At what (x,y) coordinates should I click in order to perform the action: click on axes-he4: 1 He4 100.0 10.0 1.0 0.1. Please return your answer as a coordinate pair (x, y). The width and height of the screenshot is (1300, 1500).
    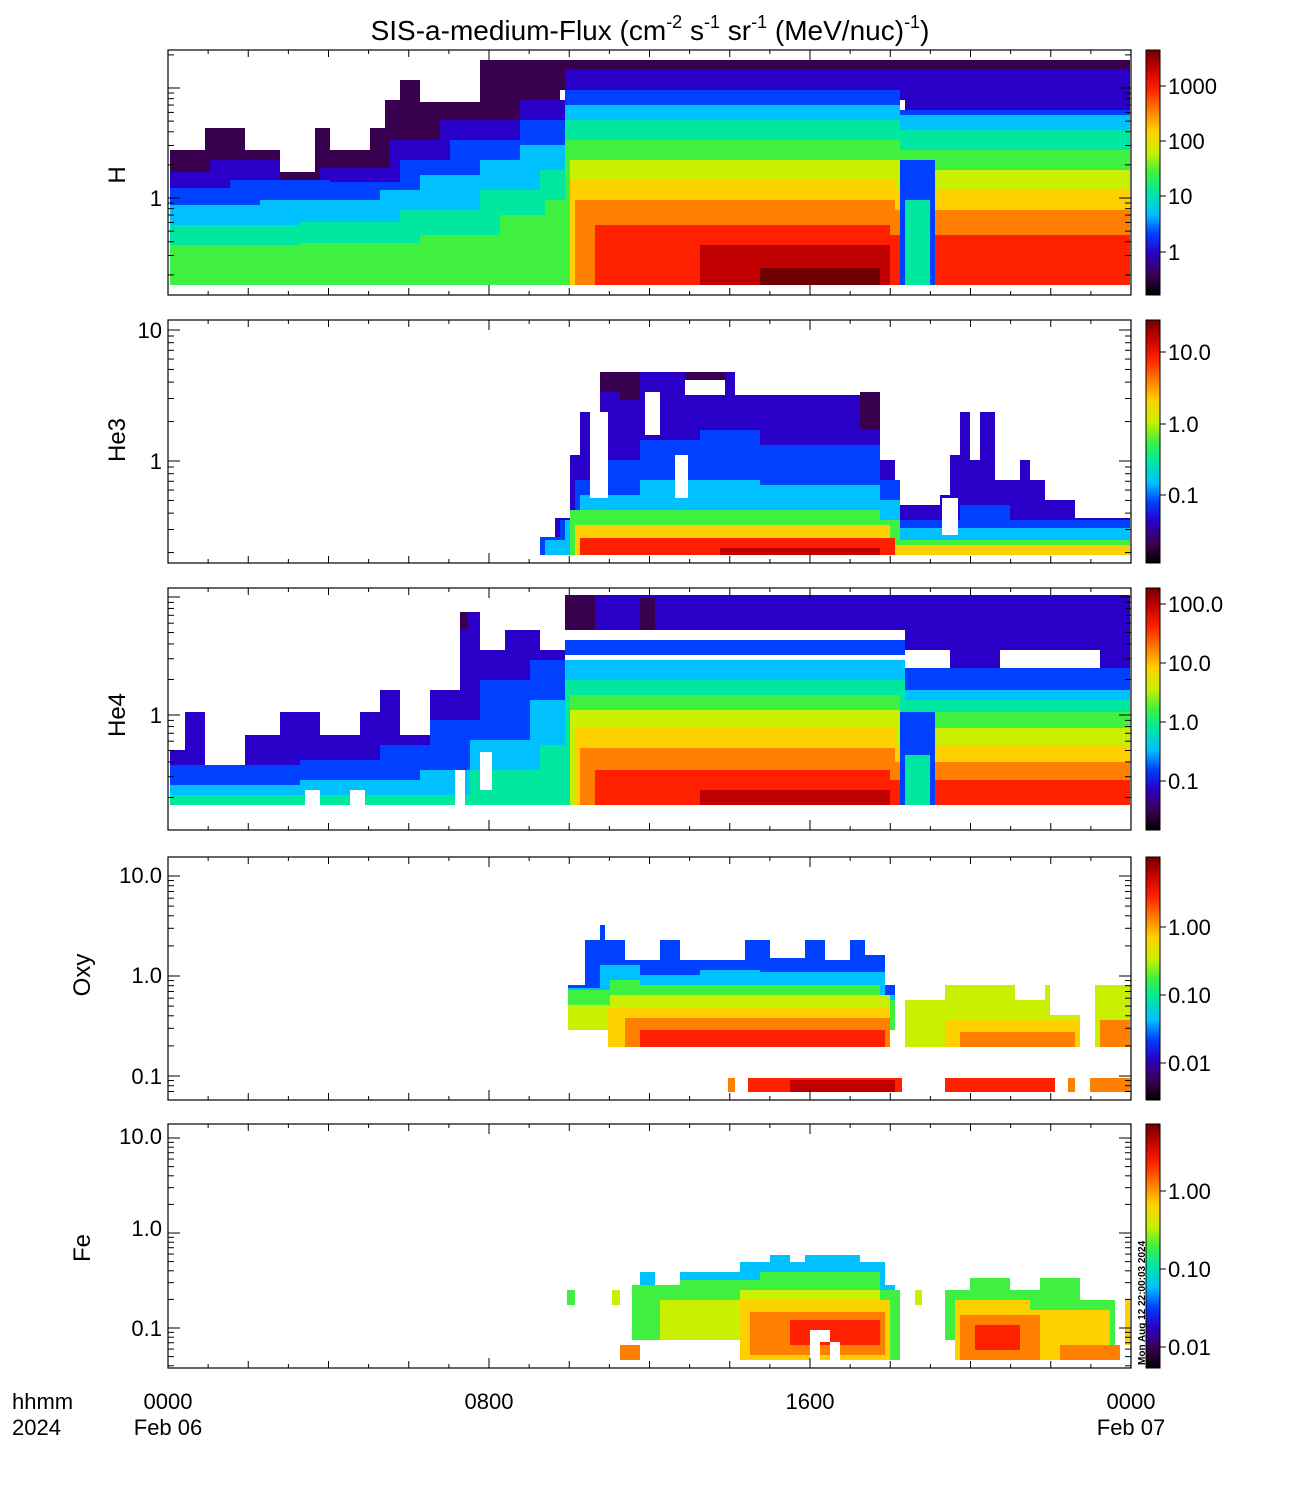
    Looking at the image, I should click on (663, 709).